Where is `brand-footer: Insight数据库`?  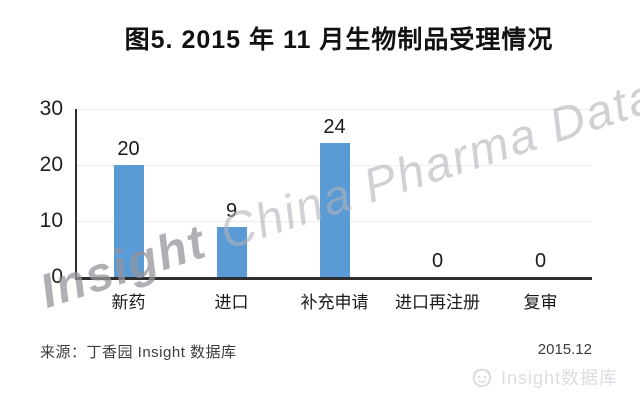
brand-footer: Insight数据库 is located at coordinates (544, 377).